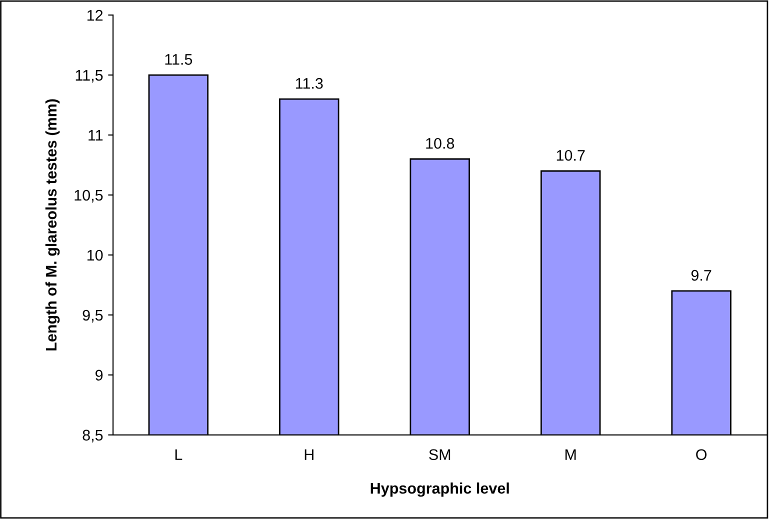 This screenshot has height=519, width=769. What do you see at coordinates (701, 454) in the screenshot?
I see `x-tick-label: O` at bounding box center [701, 454].